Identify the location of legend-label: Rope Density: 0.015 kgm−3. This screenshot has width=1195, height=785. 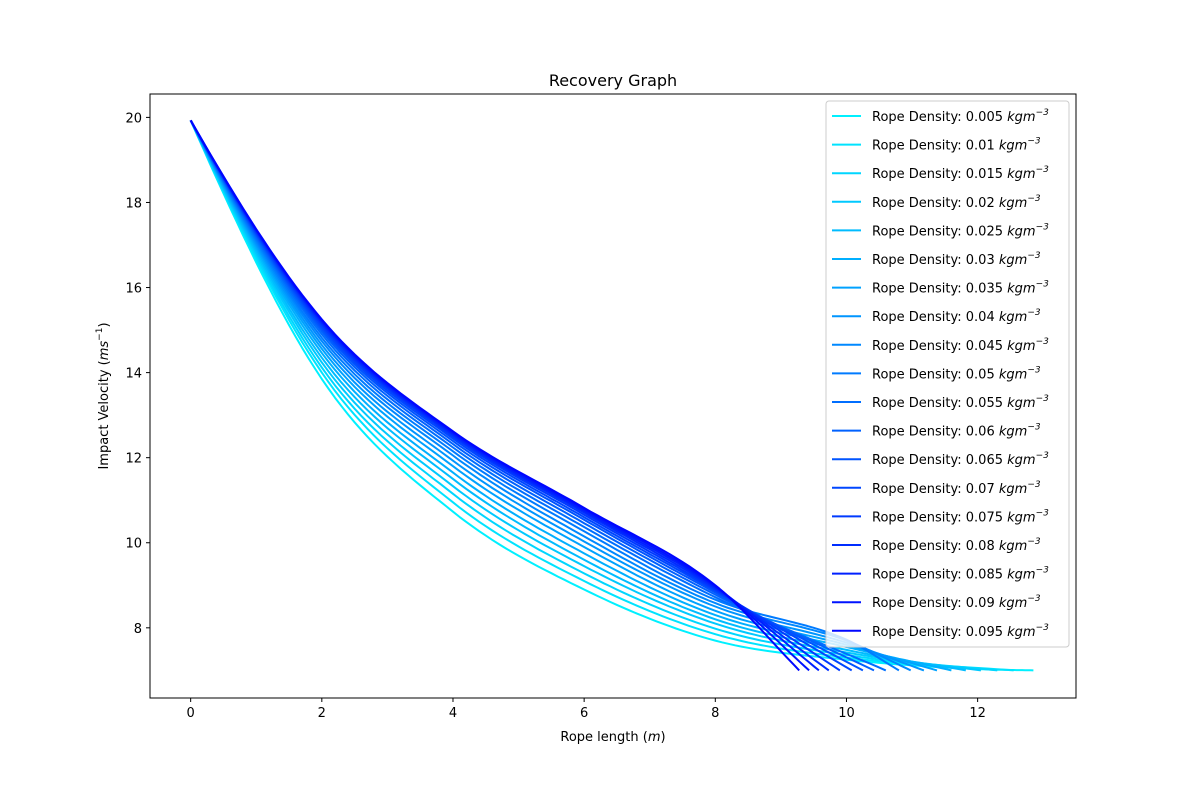
(960, 173).